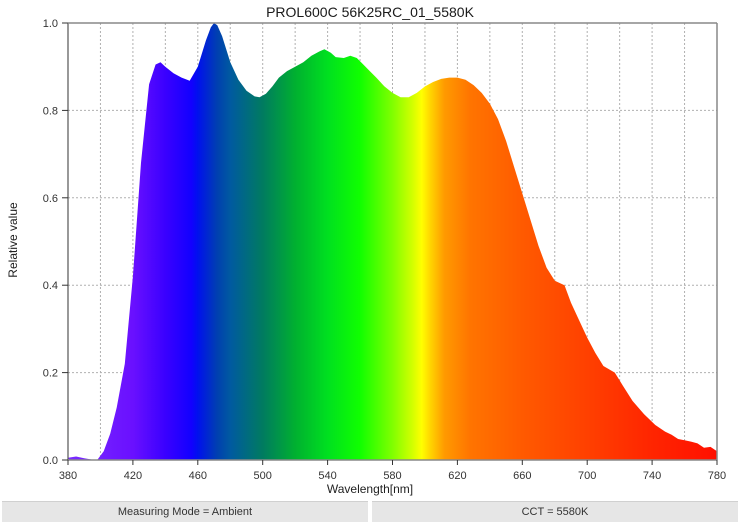  What do you see at coordinates (370, 489) in the screenshot?
I see `x-axis-label: Wavelength[nm]` at bounding box center [370, 489].